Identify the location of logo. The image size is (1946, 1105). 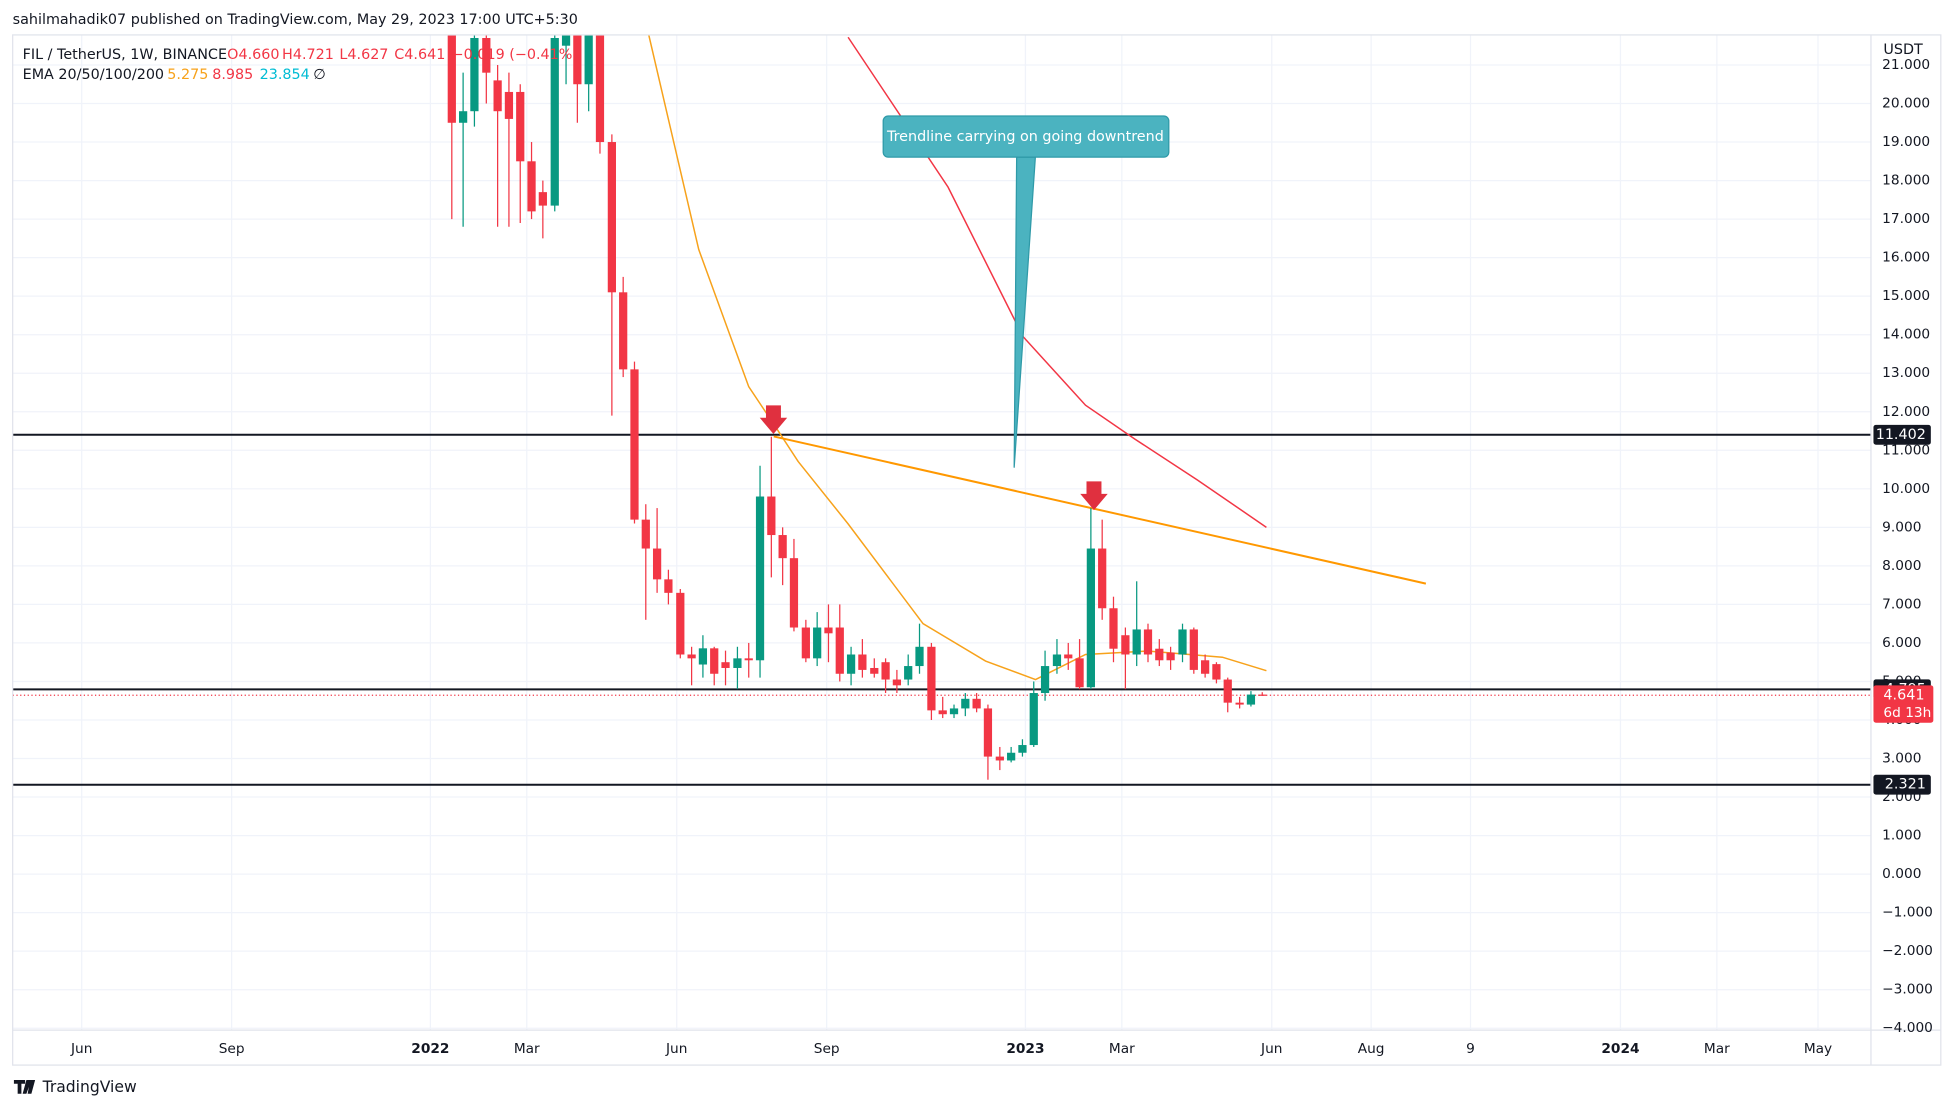
(24, 1087).